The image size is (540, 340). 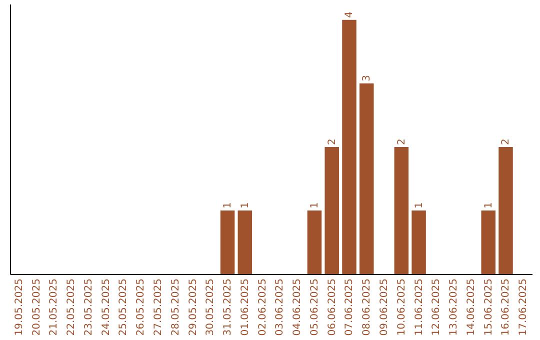 What do you see at coordinates (402, 307) in the screenshot?
I see `x-tick-label: 10.06.2025` at bounding box center [402, 307].